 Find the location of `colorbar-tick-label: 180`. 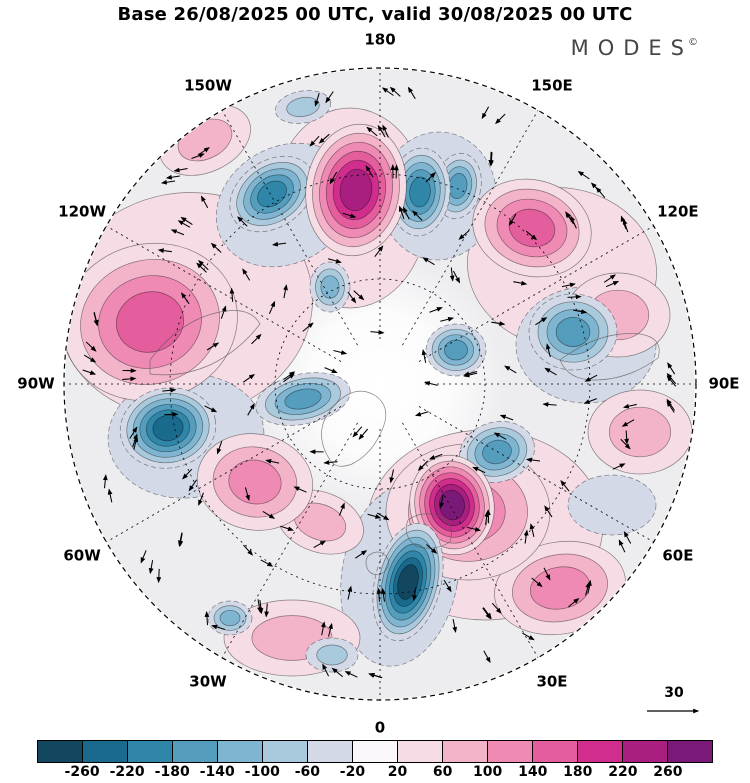

colorbar-tick-label: 180 is located at coordinates (578, 772).